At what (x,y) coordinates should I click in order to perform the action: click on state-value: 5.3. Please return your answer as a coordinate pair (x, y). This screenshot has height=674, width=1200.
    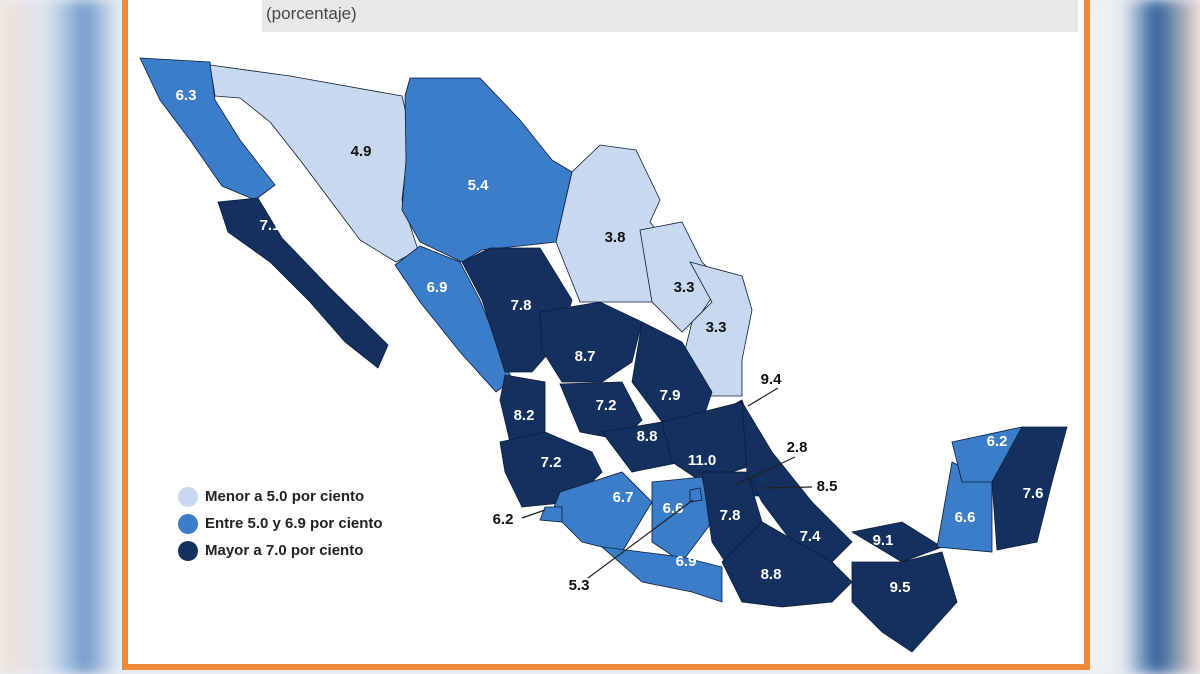
    Looking at the image, I should click on (579, 585).